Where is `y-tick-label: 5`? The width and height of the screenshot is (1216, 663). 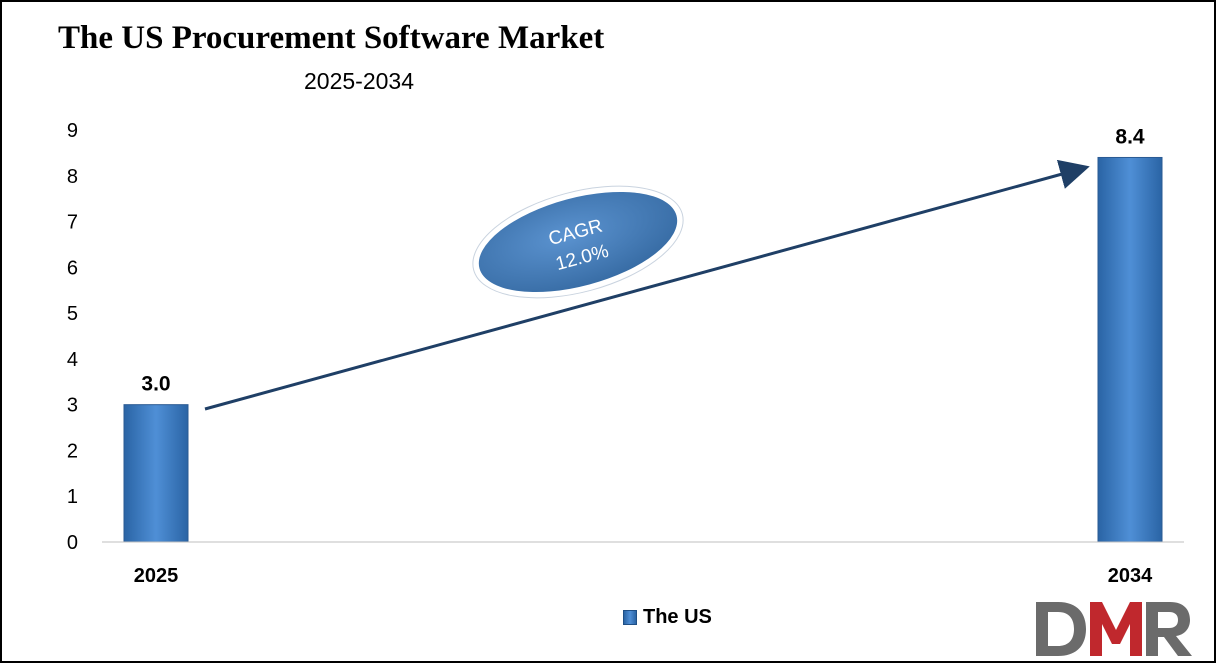
y-tick-label: 5 is located at coordinates (72, 314).